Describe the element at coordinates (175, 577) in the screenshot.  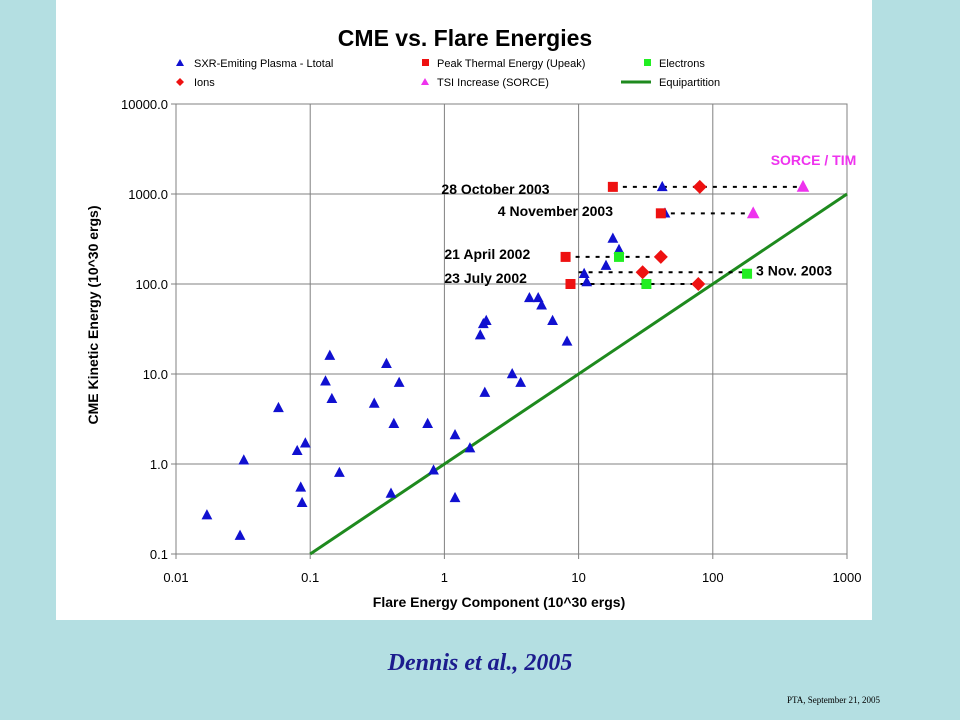
I see `x-tick-label: 0.01` at that location.